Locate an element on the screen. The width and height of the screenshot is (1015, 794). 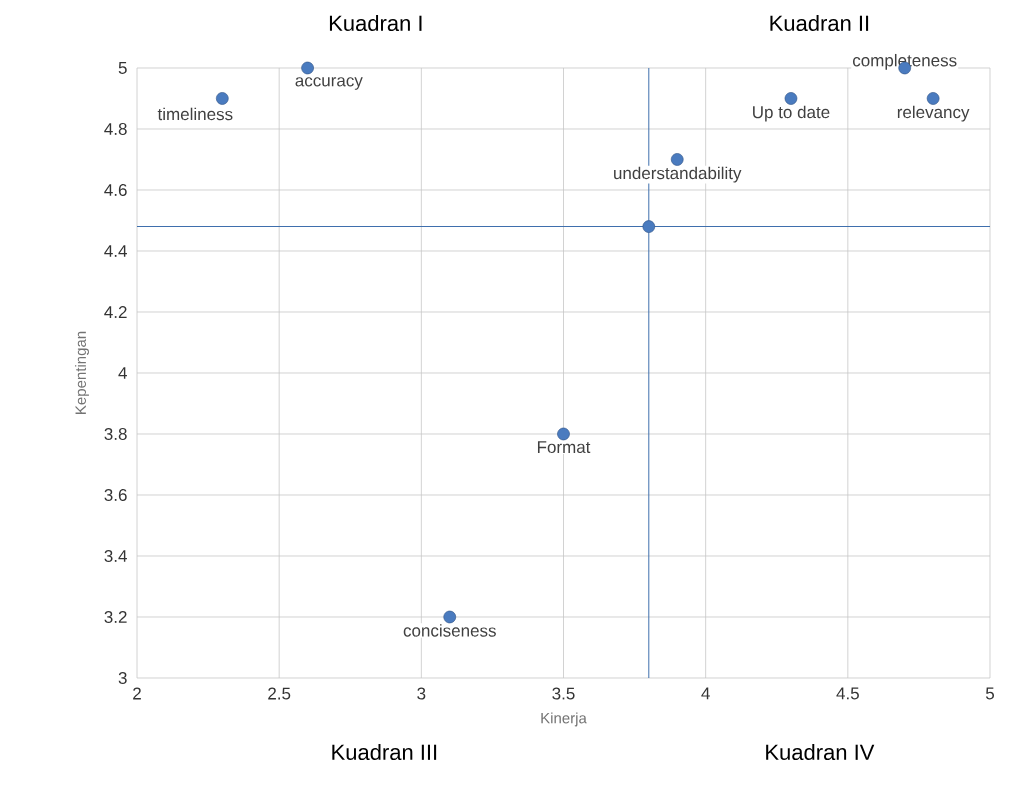
text: Kuadran IV is located at coordinates (820, 752).